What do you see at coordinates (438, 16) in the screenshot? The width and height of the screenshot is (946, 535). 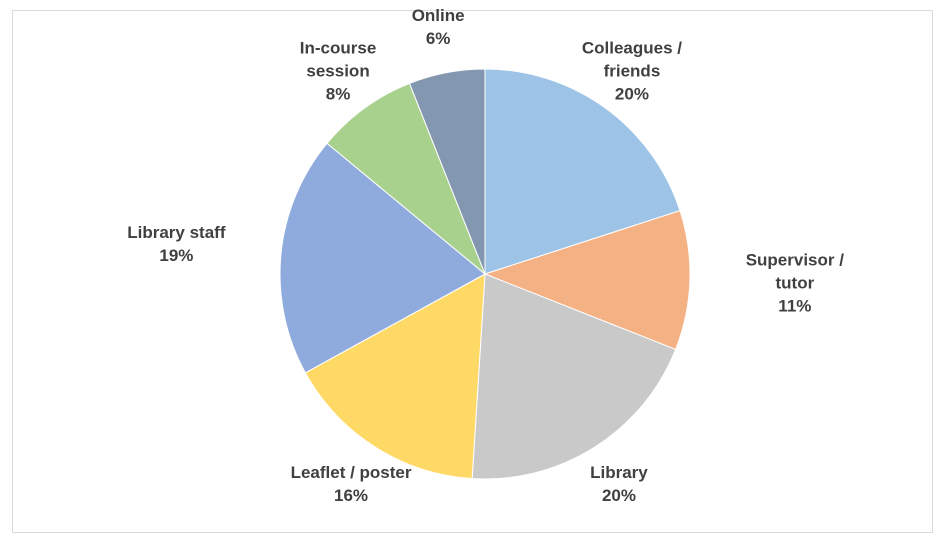 I see `category-label: Online` at bounding box center [438, 16].